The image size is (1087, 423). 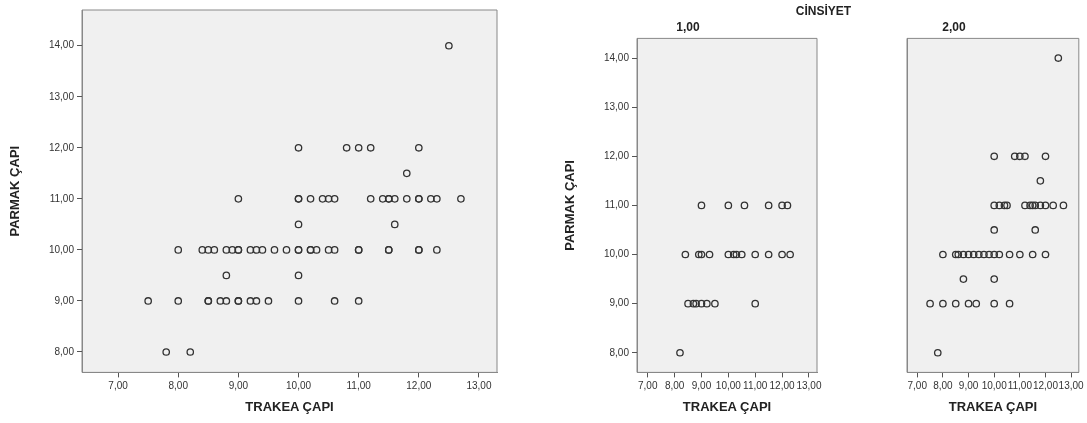 I want to click on chart-subtitle: 1,00, so click(x=688, y=26).